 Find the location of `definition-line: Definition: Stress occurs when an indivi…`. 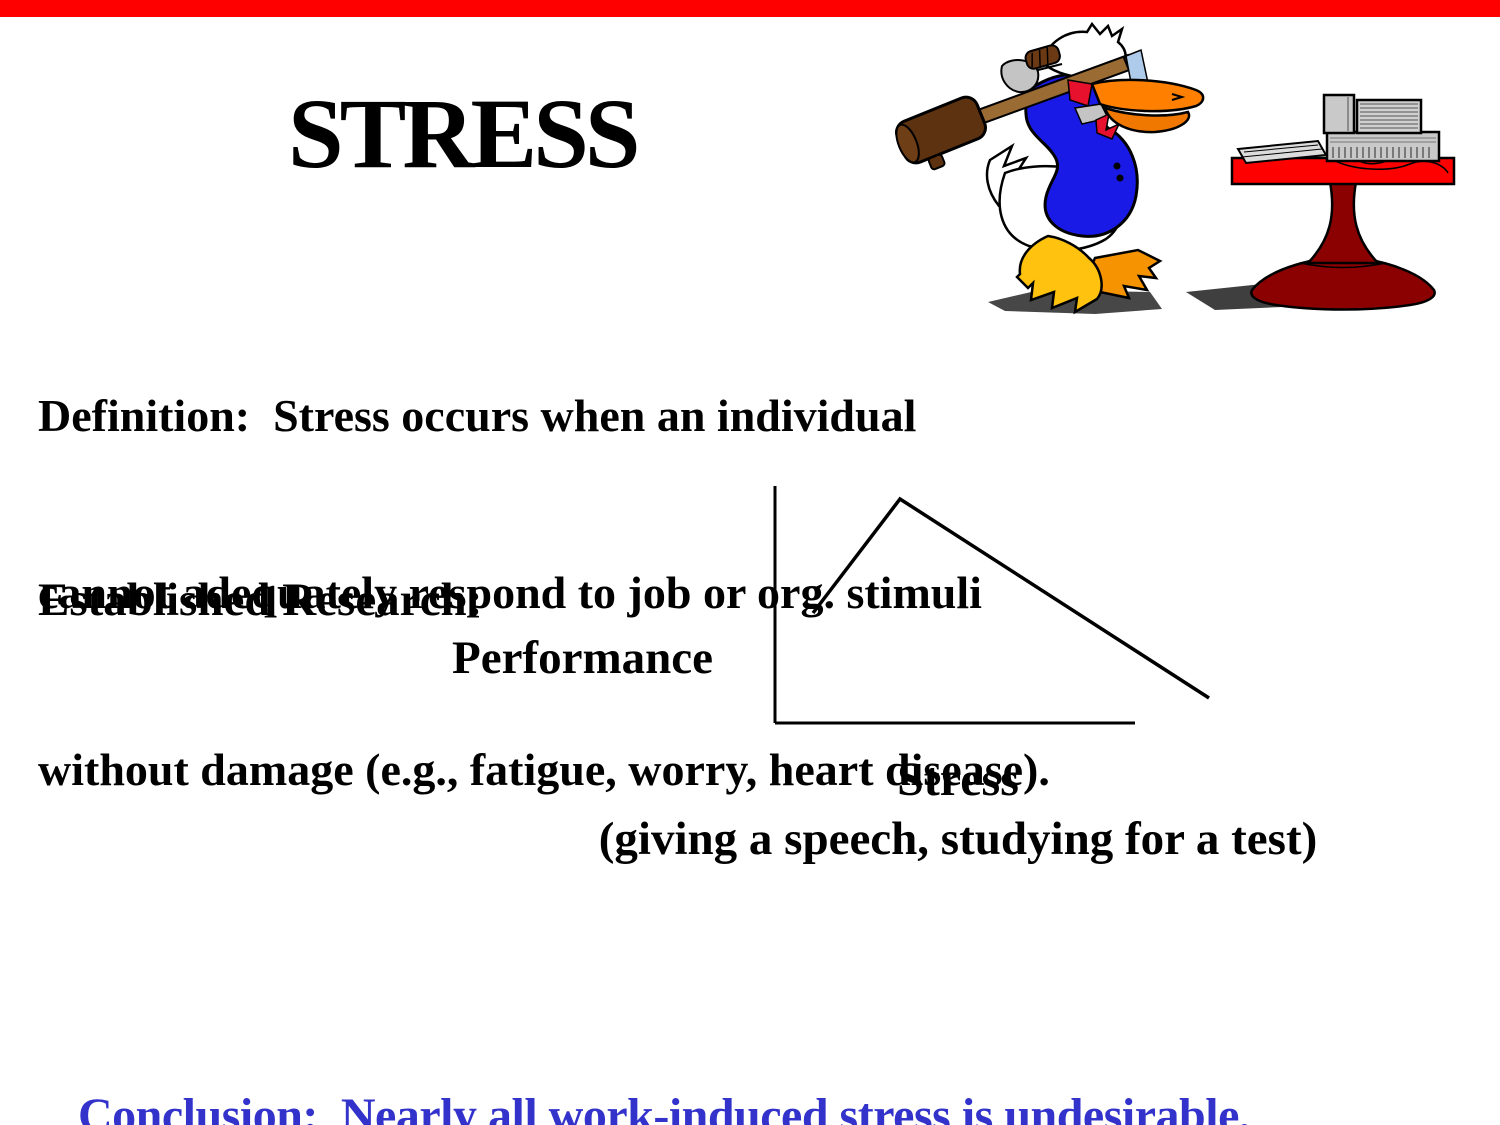

definition-line: Definition: Stress occurs when an indivi… is located at coordinates (477, 415).